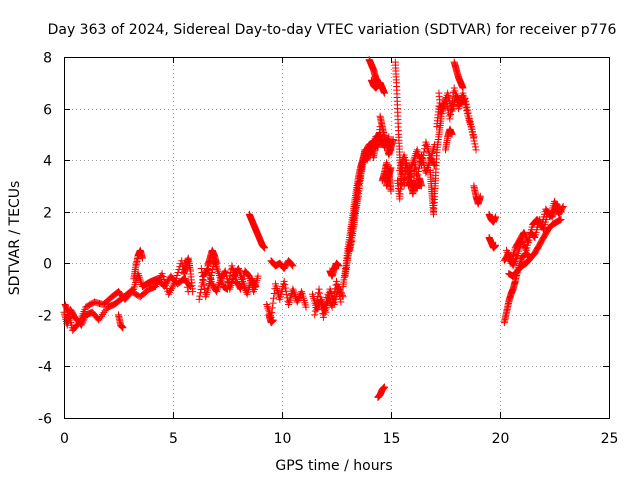  What do you see at coordinates (45, 317) in the screenshot?
I see `y-tick-label: -2` at bounding box center [45, 317].